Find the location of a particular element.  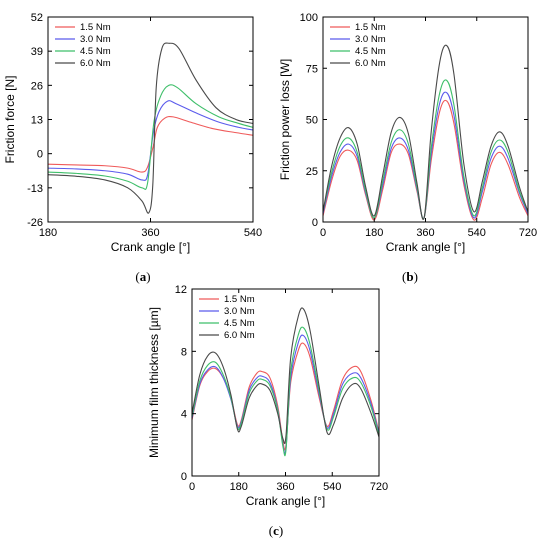

y-tick-label: -26 is located at coordinates (35, 223).